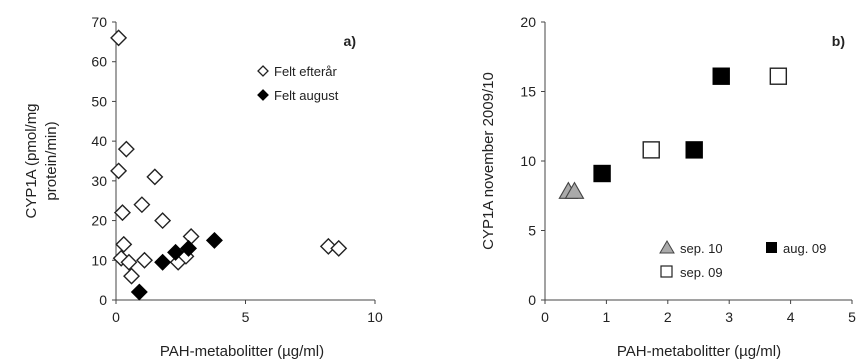 The width and height of the screenshot is (858, 362). What do you see at coordinates (532, 231) in the screenshot?
I see `panel-b-y-tick-label: 5` at bounding box center [532, 231].